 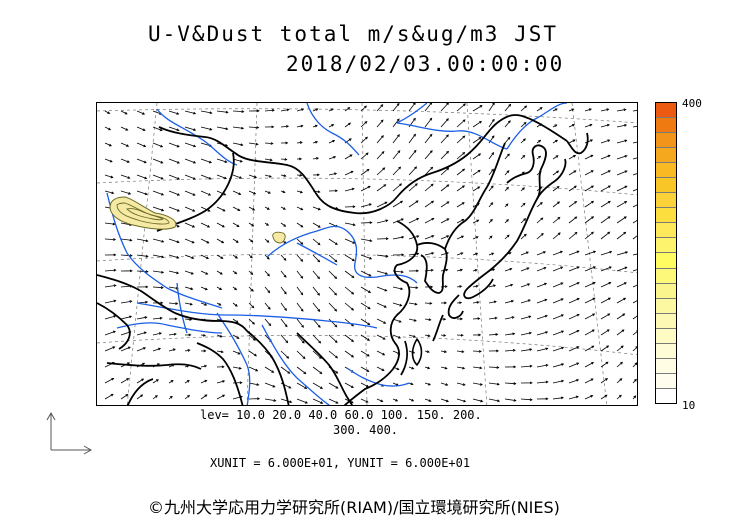 What do you see at coordinates (666, 201) in the screenshot?
I see `legend-color-cell` at bounding box center [666, 201].